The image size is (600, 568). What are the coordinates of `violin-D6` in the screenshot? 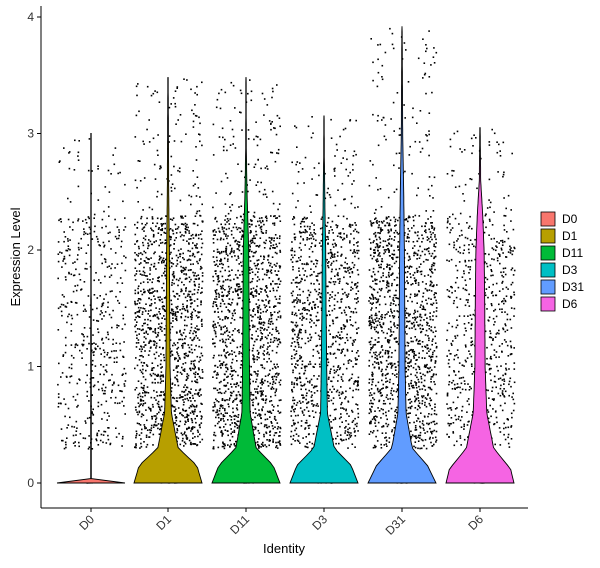 It's located at (480, 305).